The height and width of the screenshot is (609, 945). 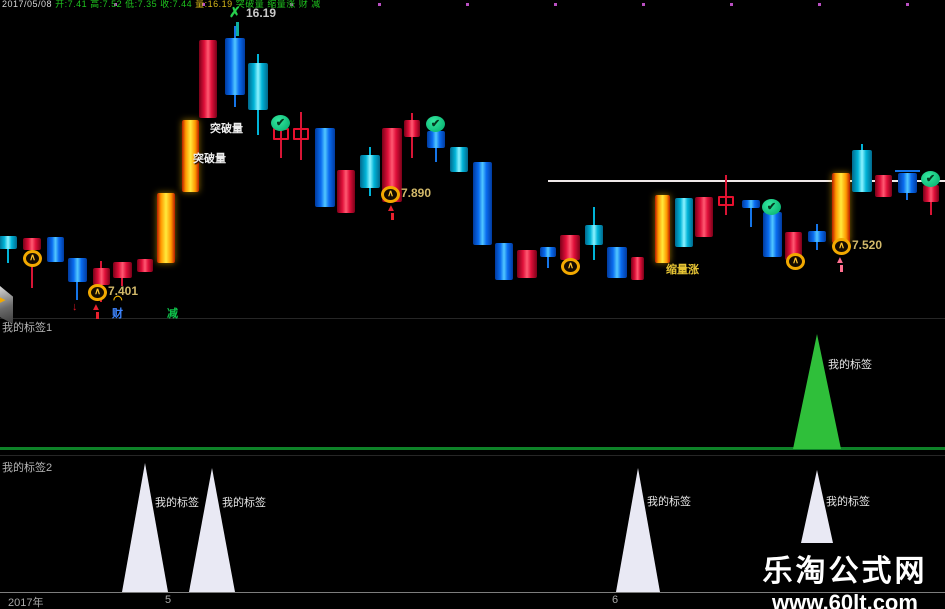 What do you see at coordinates (845, 571) in the screenshot?
I see `watermark-site-name: 乐淘公式网` at bounding box center [845, 571].